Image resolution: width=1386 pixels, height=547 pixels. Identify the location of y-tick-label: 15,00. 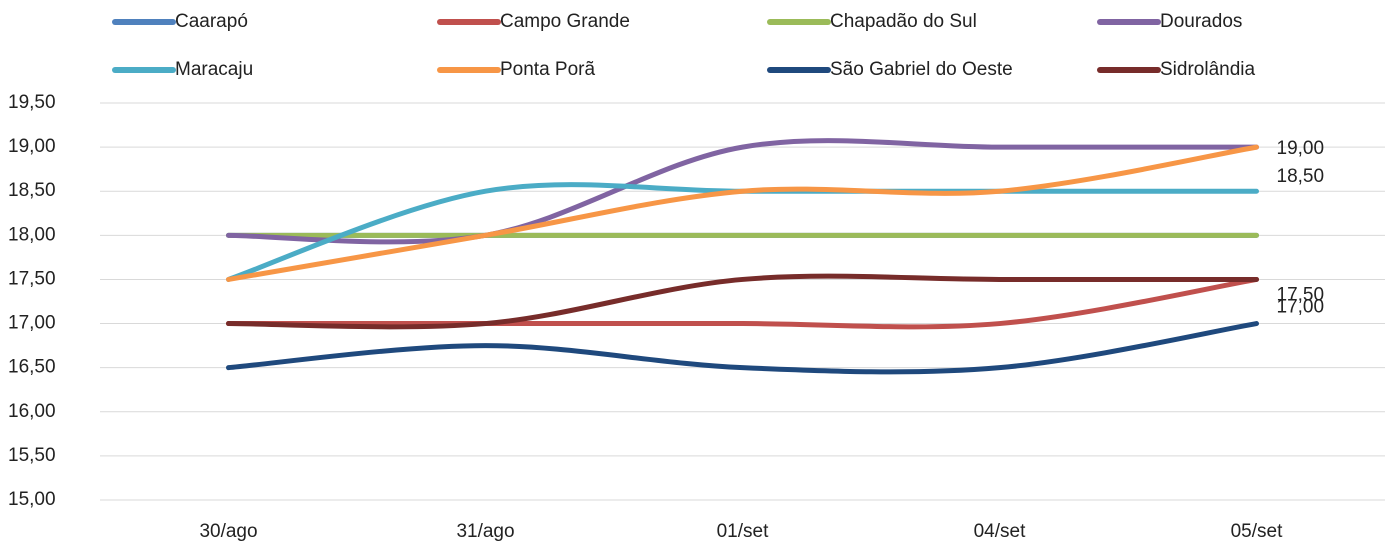
(32, 499).